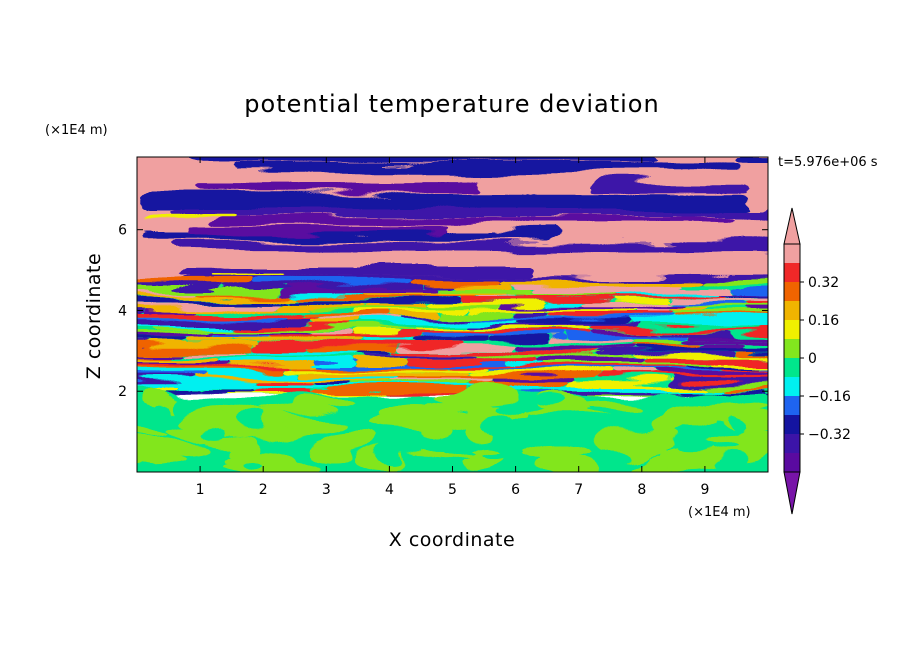 The image size is (904, 658). I want to click on x-tick-label: 8, so click(641, 490).